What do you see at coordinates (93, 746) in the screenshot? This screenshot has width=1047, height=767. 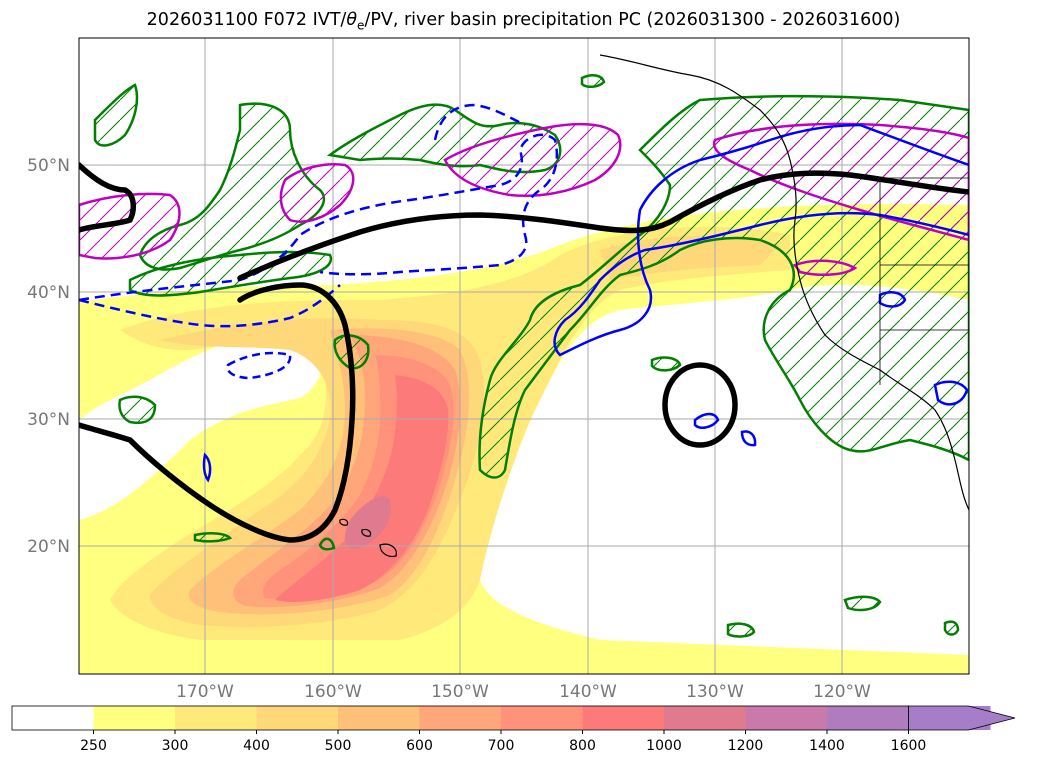 I see `colorbar-tick-label: 250` at bounding box center [93, 746].